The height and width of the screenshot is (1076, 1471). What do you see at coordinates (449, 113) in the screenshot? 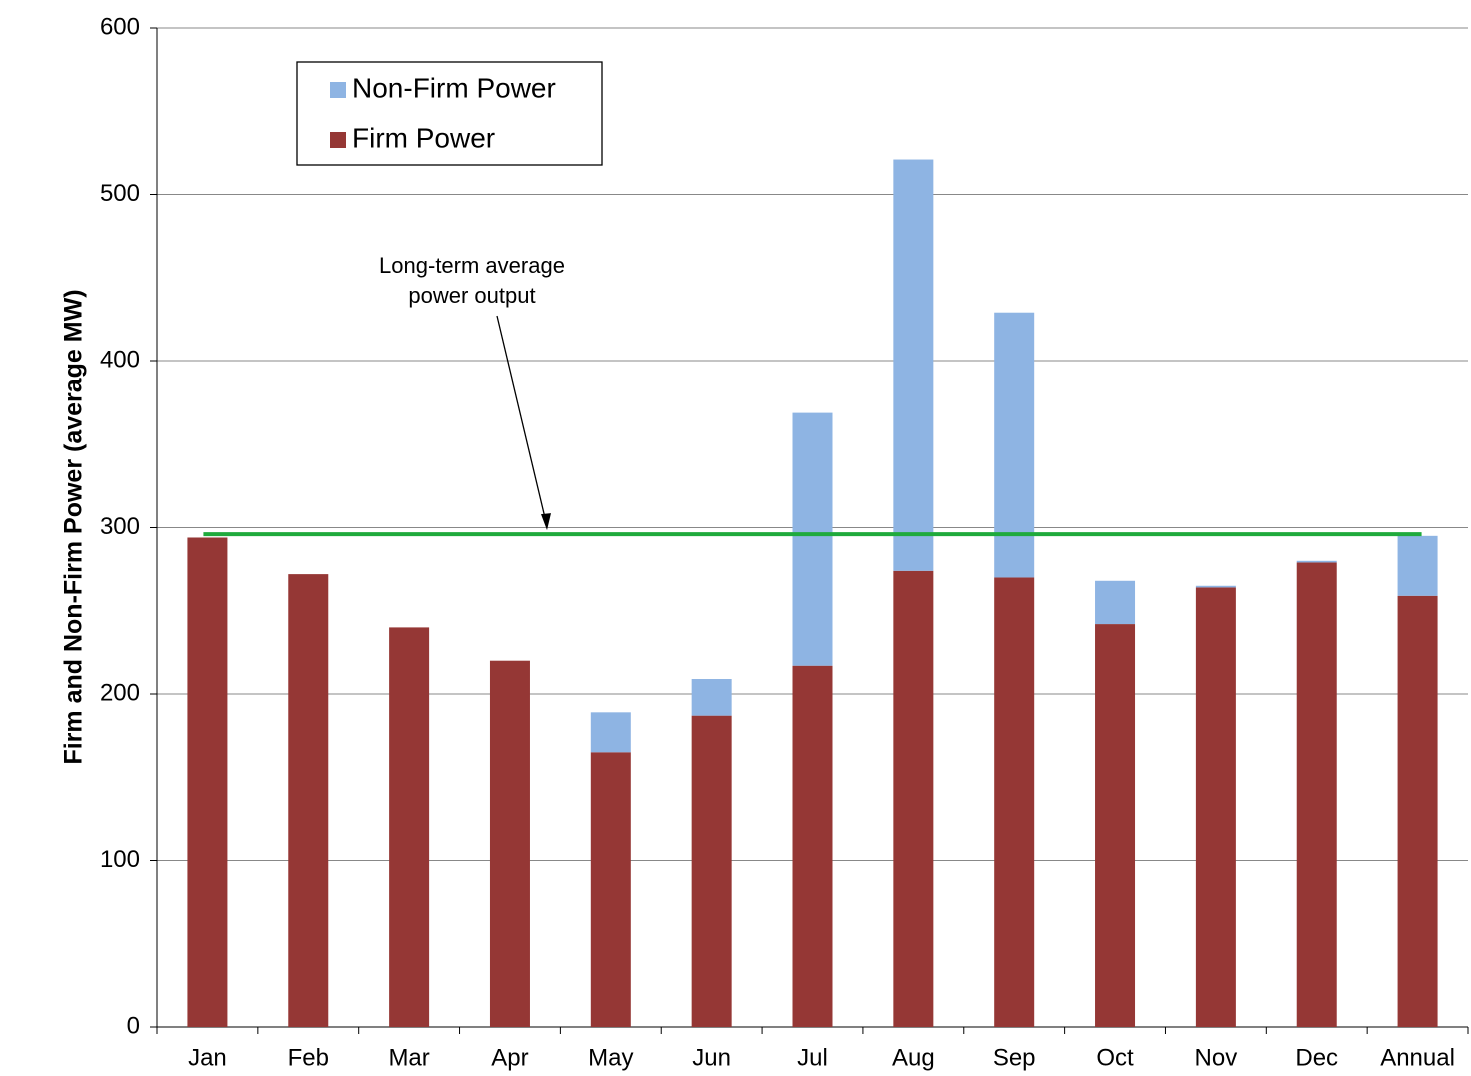
I see `legend-box` at bounding box center [449, 113].